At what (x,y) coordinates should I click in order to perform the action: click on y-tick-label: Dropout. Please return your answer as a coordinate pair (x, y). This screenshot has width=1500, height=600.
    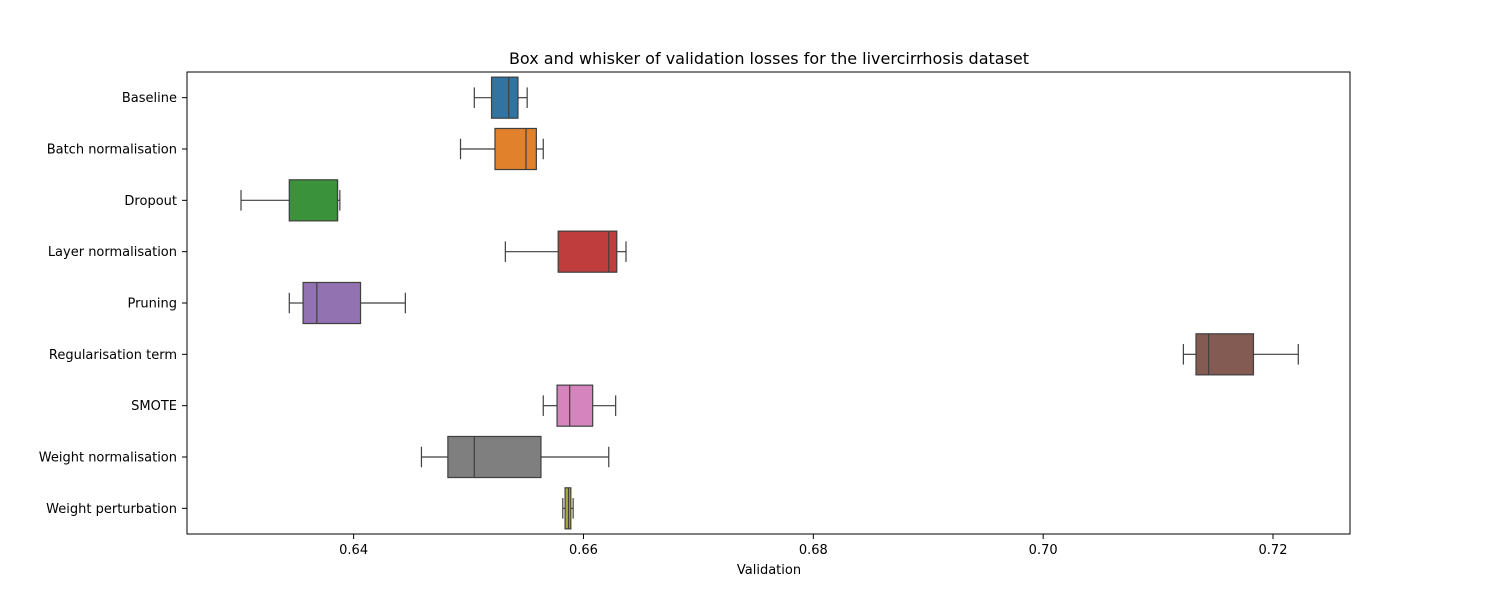
    Looking at the image, I should click on (150, 201).